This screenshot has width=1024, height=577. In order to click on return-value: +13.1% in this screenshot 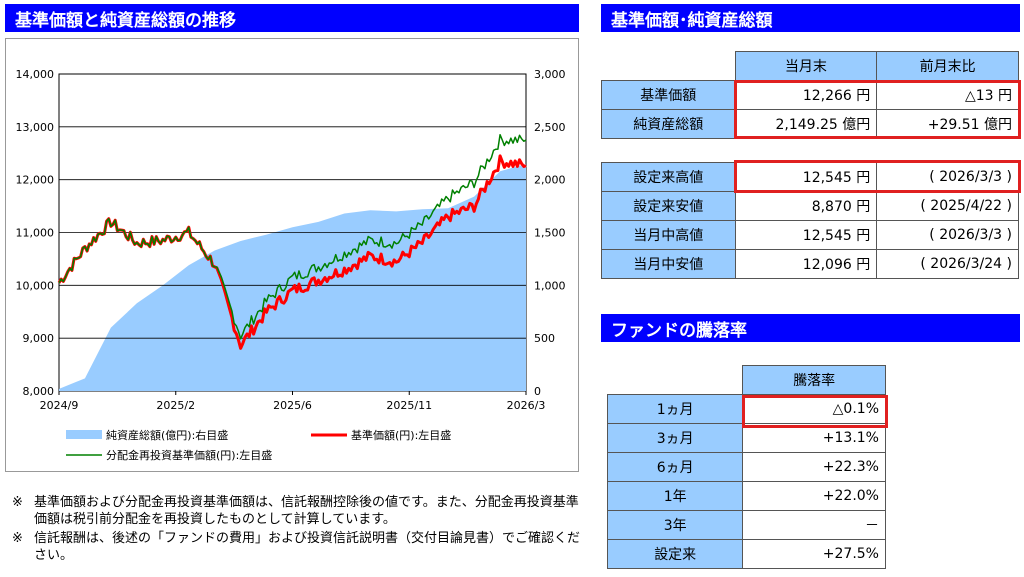, I will do `click(814, 438)`.